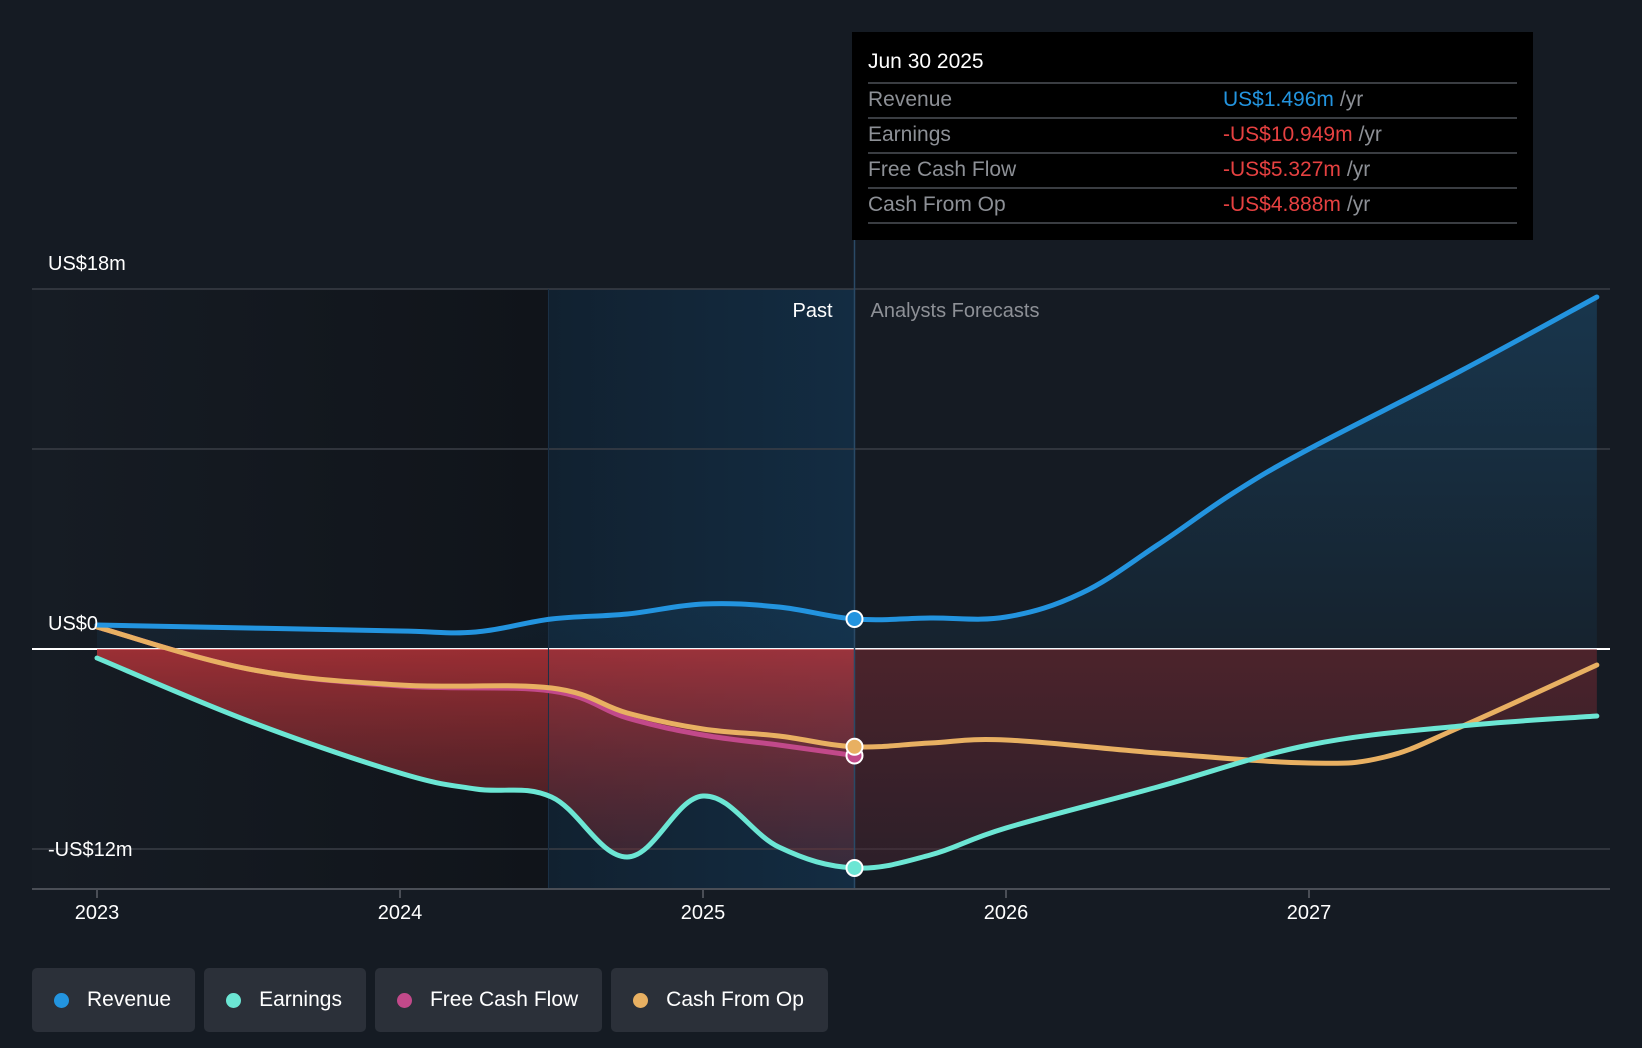 The width and height of the screenshot is (1642, 1048). What do you see at coordinates (910, 99) in the screenshot?
I see `tooltip-label: Revenue` at bounding box center [910, 99].